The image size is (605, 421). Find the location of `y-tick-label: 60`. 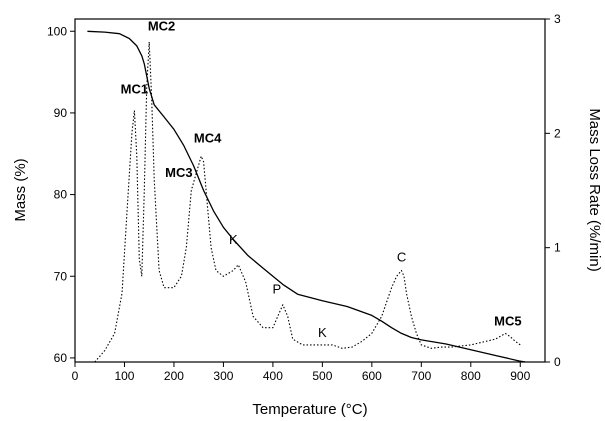

y-tick-label: 60 is located at coordinates (61, 358).